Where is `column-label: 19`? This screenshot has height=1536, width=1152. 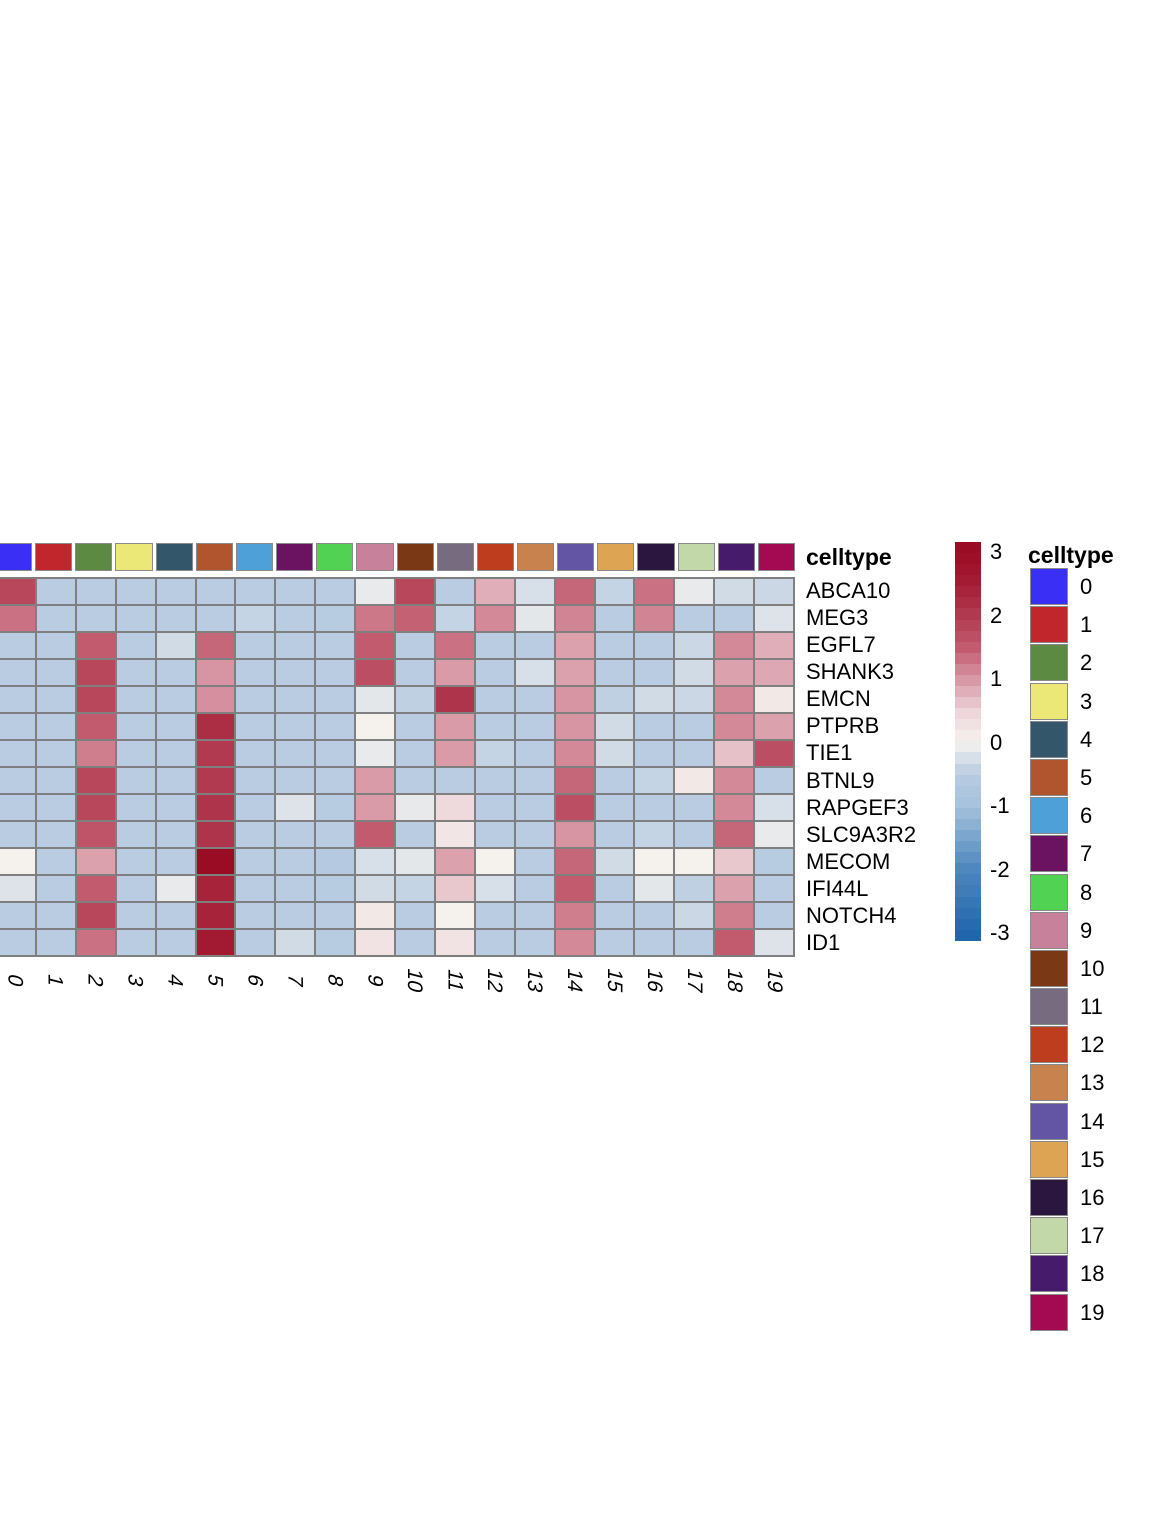
column-label: 19 is located at coordinates (775, 980).